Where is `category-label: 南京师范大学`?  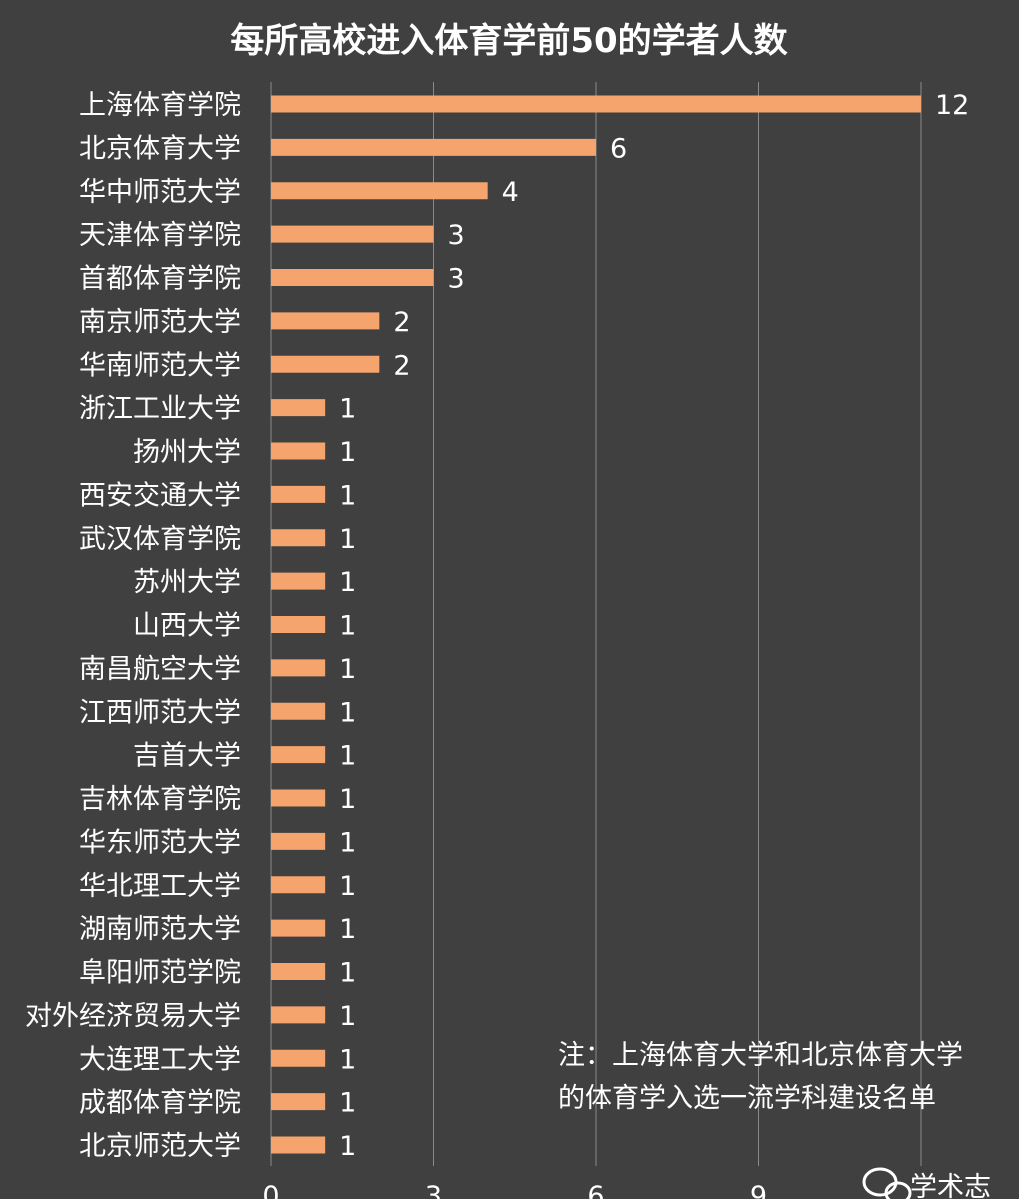
category-label: 南京师范大学 is located at coordinates (160, 322).